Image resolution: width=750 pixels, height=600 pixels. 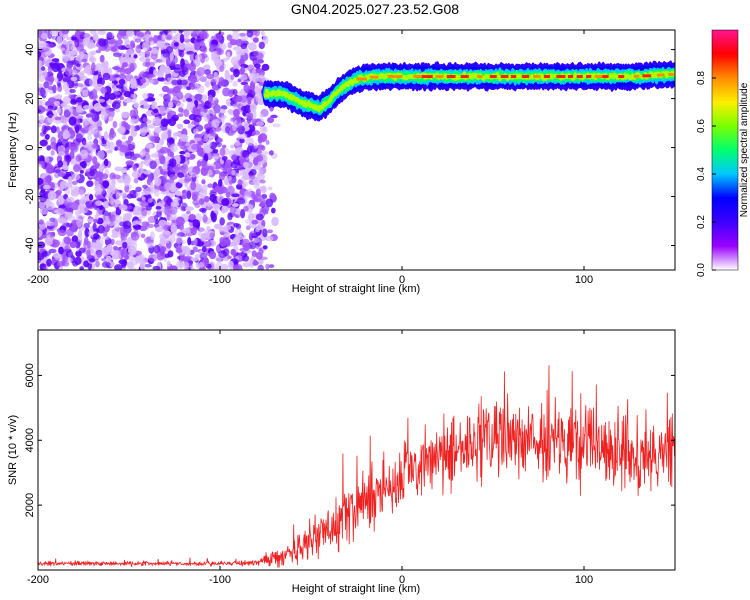 What do you see at coordinates (701, 270) in the screenshot?
I see `colorbar-tick-label: 0.0` at bounding box center [701, 270].